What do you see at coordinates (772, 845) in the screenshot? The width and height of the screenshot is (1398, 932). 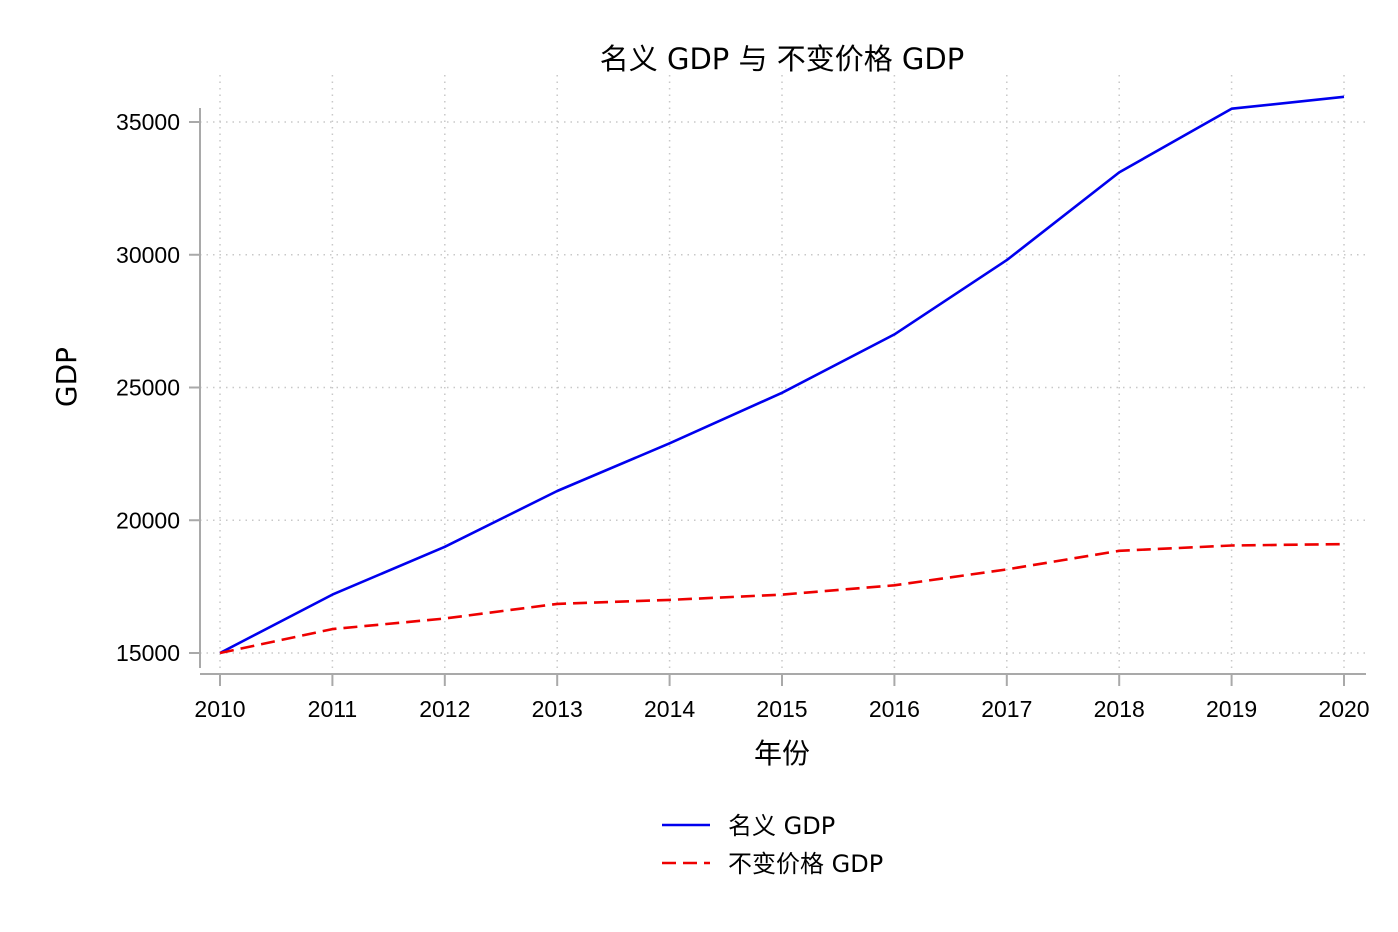 I see `legend: 名义 GDP 不变价格 GDP` at bounding box center [772, 845].